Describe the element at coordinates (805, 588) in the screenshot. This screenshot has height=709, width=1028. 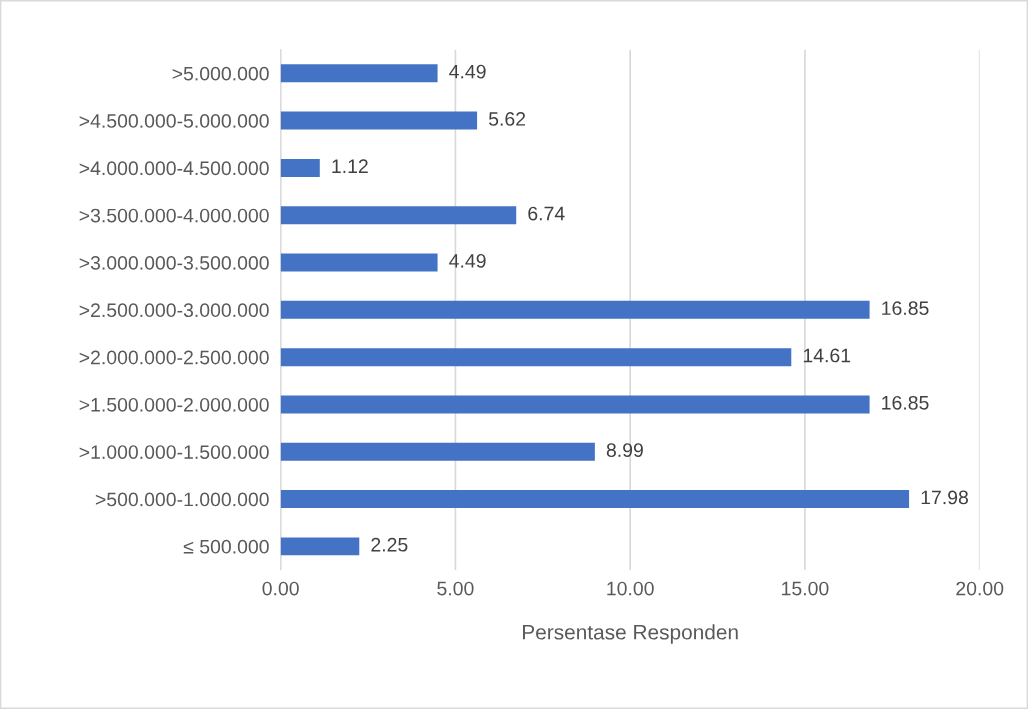
I see `x-tick-label: 15.00` at that location.